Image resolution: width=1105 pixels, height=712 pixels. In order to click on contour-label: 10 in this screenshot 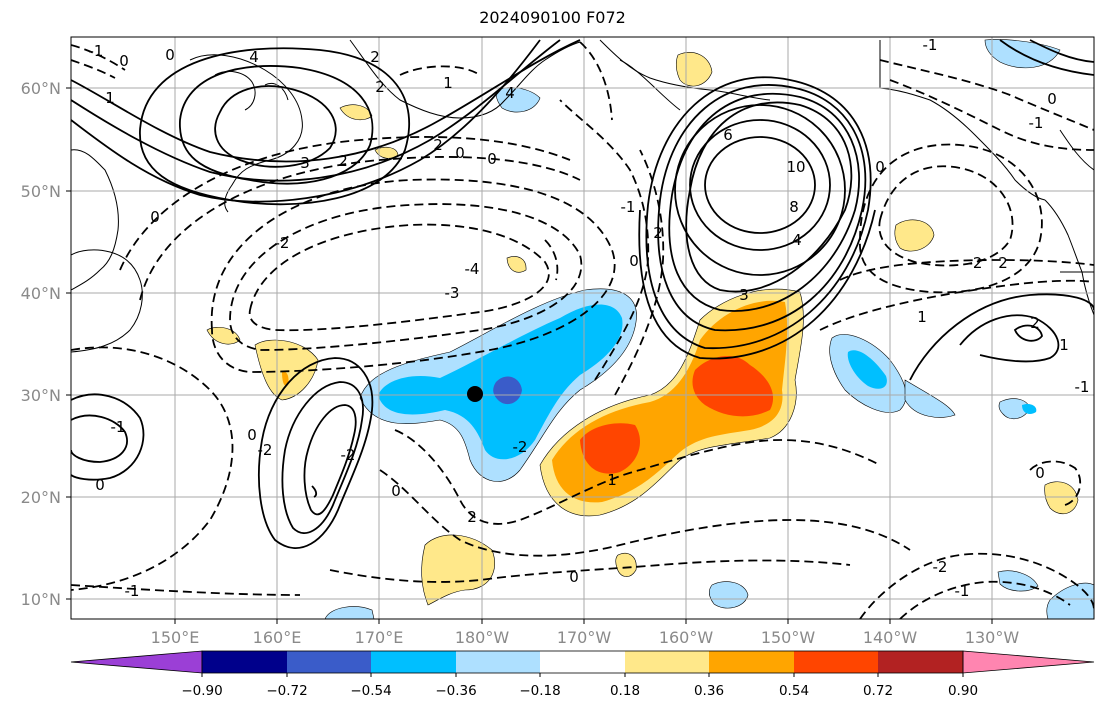, I will do `click(795, 167)`.